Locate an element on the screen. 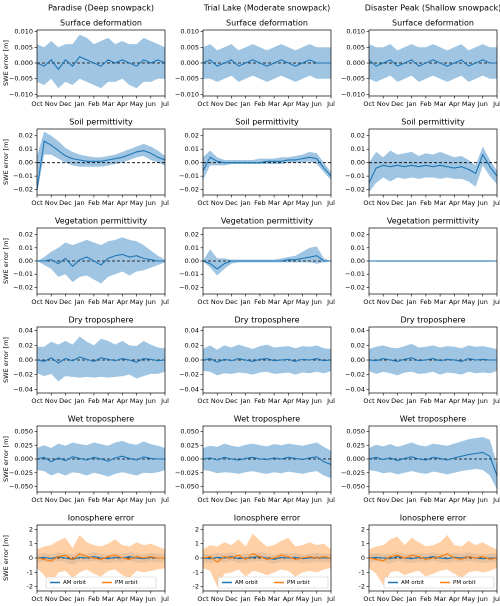 The width and height of the screenshot is (500, 606). y-tick-label: 1 is located at coordinates (197, 544).